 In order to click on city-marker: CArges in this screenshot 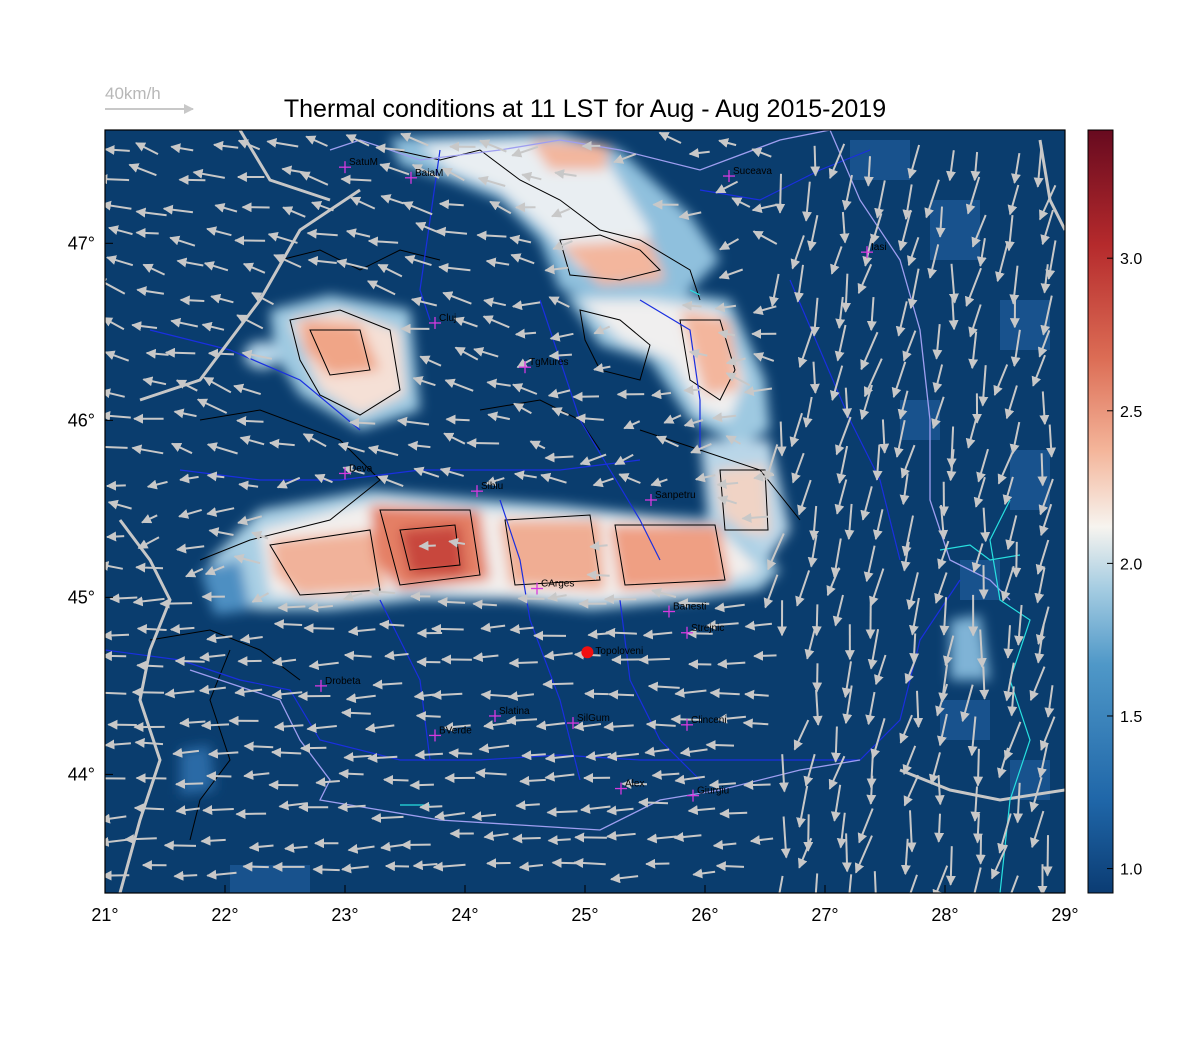, I will do `click(552, 587)`.